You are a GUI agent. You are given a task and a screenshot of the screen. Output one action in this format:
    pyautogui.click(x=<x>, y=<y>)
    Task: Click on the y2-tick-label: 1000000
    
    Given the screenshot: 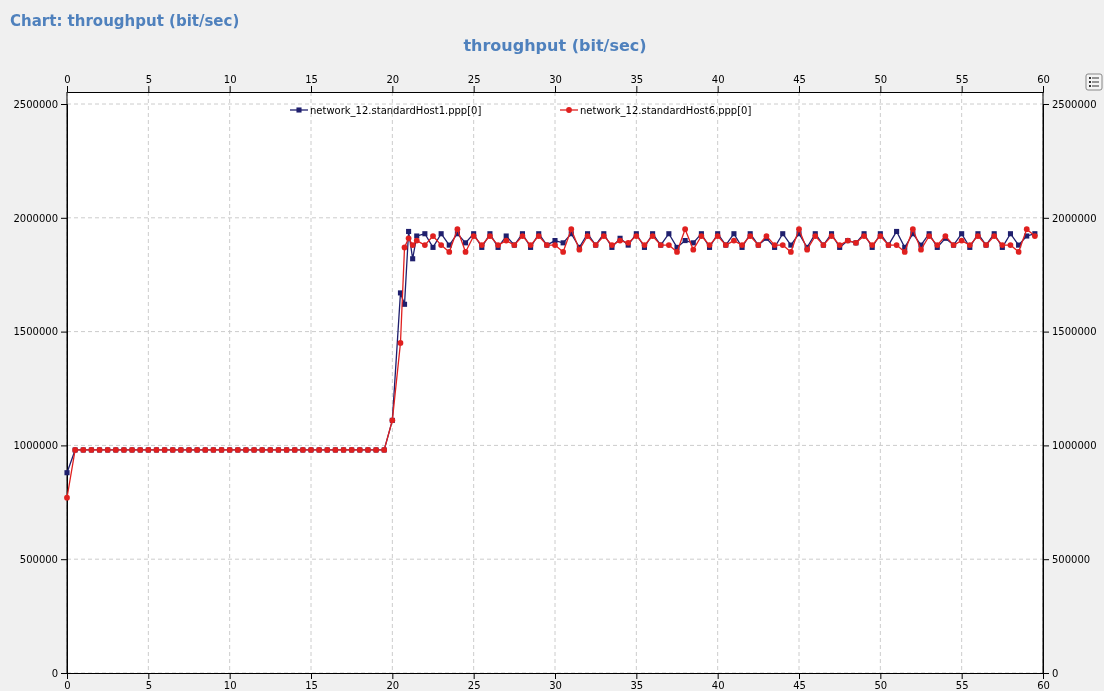 What is the action you would take?
    pyautogui.click(x=1074, y=446)
    